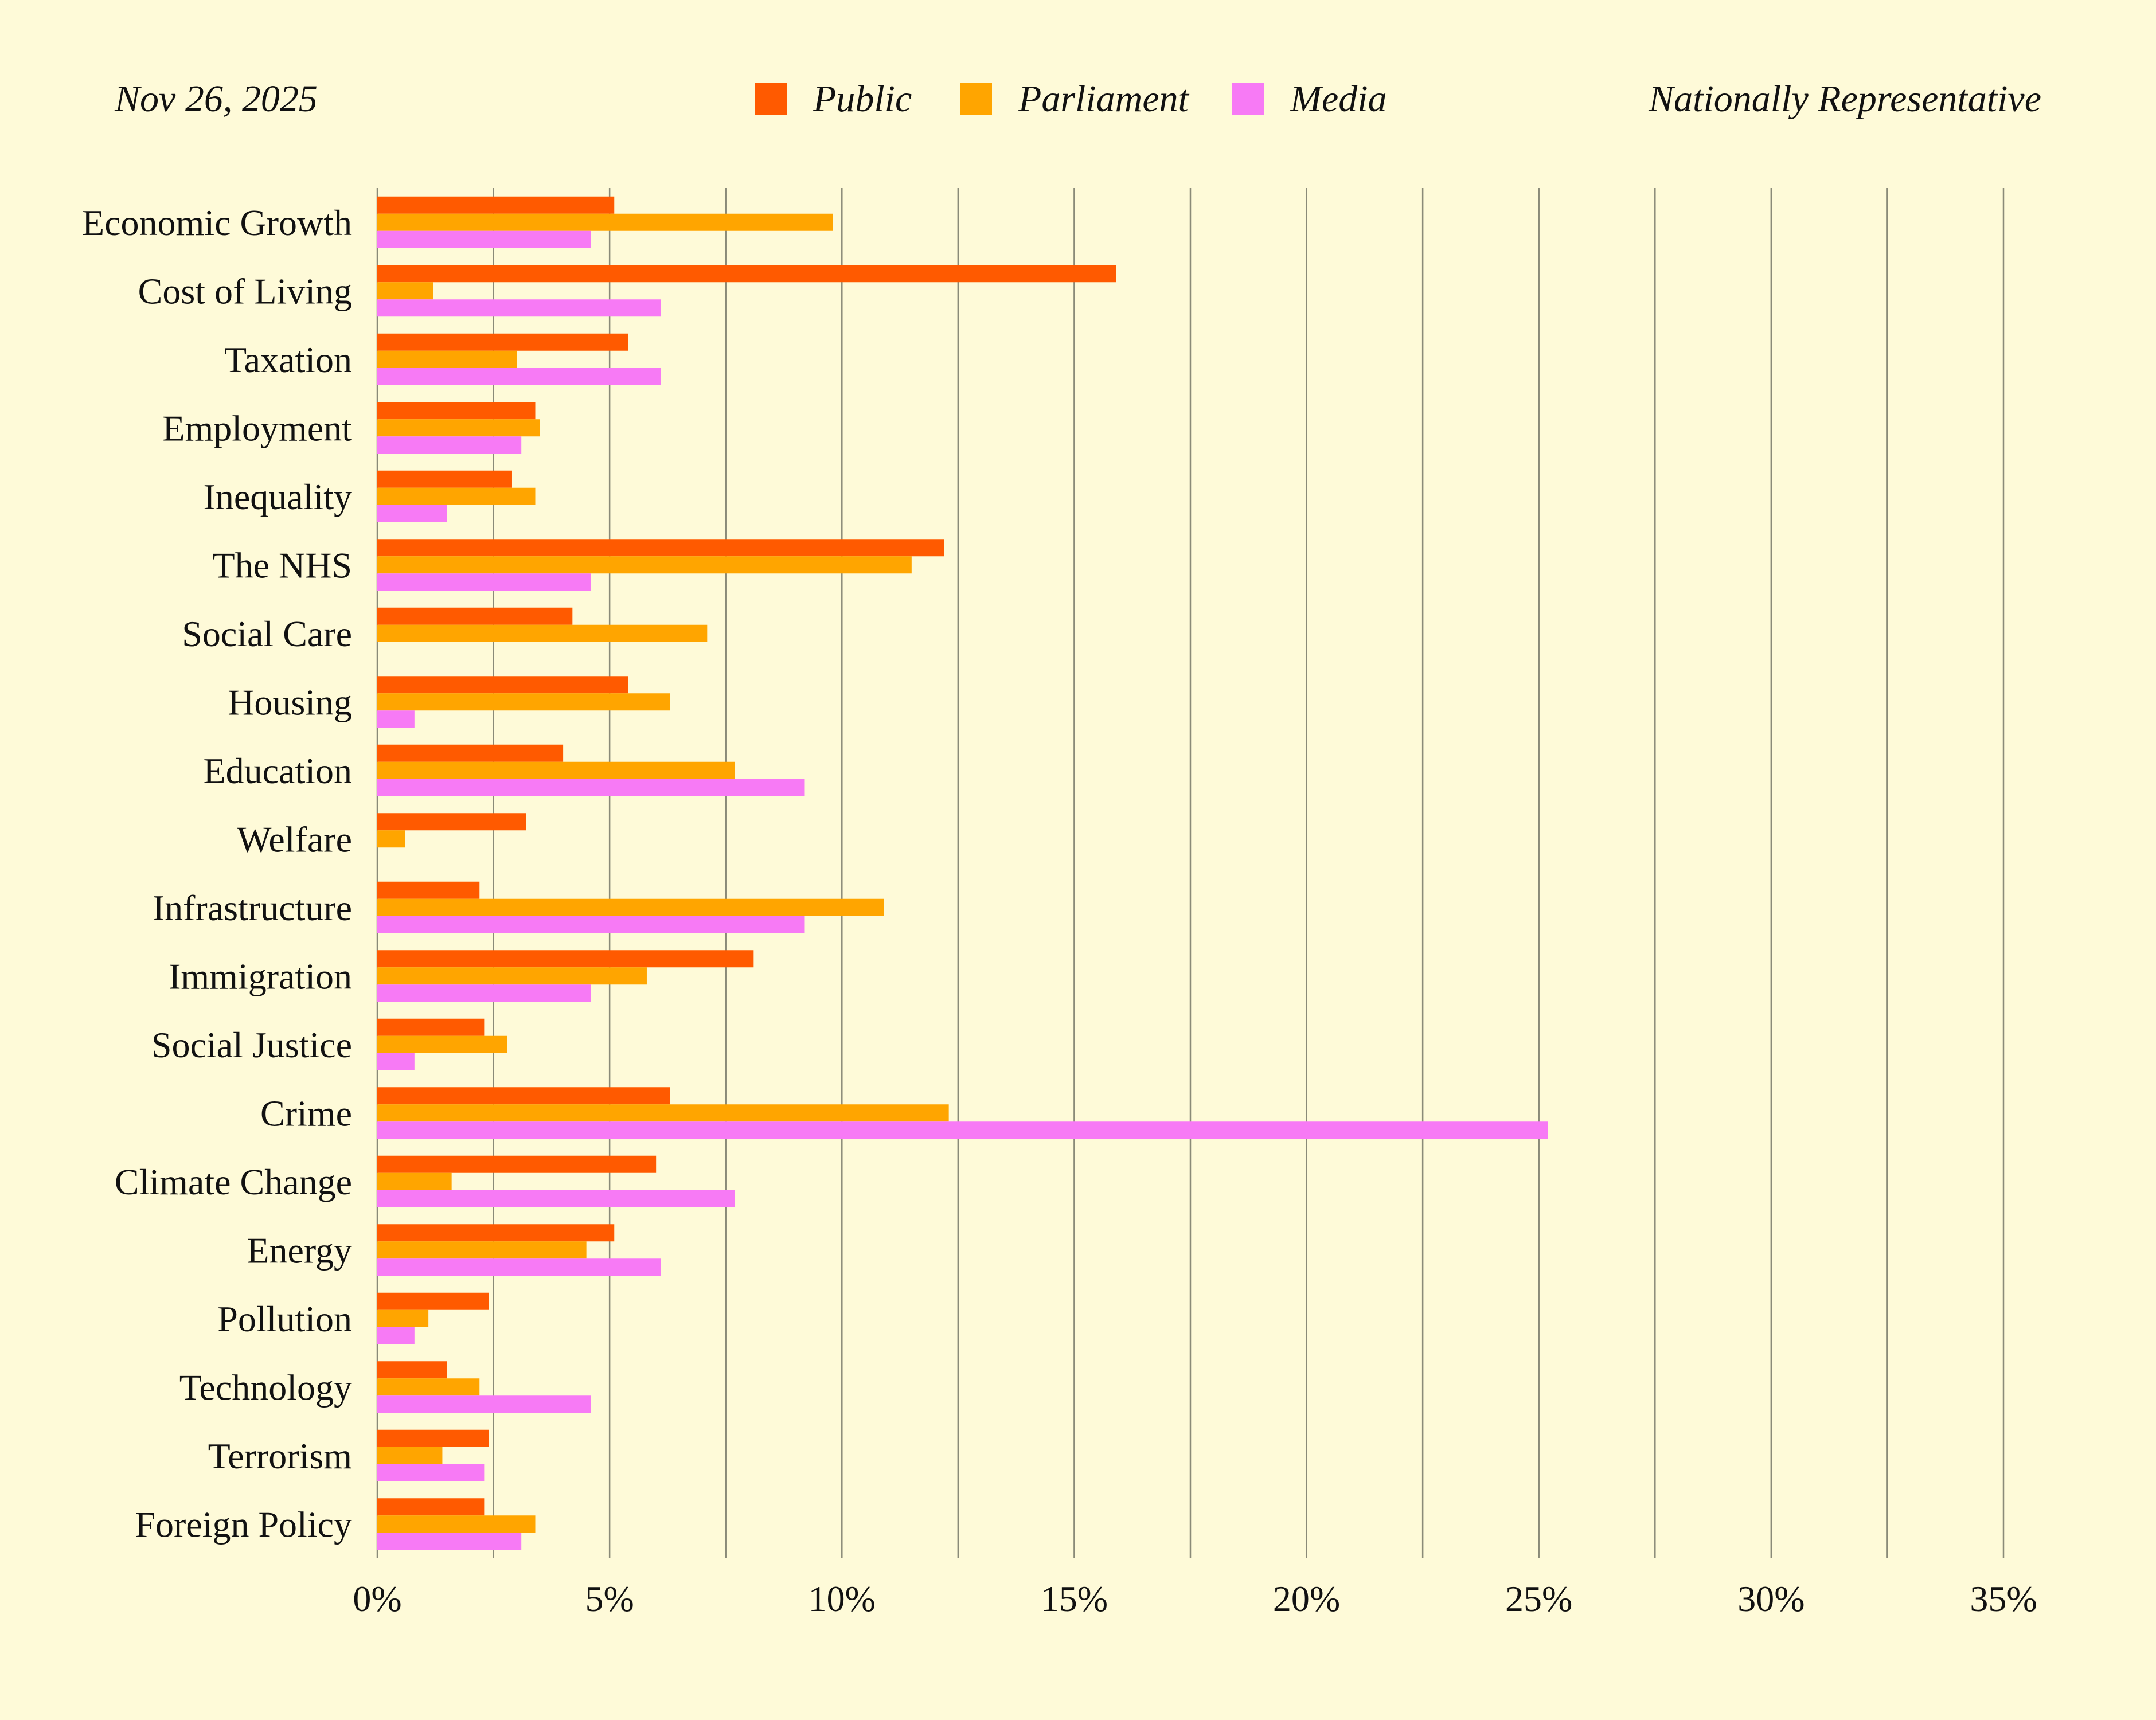 Image resolution: width=2156 pixels, height=1720 pixels. Describe the element at coordinates (391, 839) in the screenshot. I see `bar-parliament-welfare` at that location.